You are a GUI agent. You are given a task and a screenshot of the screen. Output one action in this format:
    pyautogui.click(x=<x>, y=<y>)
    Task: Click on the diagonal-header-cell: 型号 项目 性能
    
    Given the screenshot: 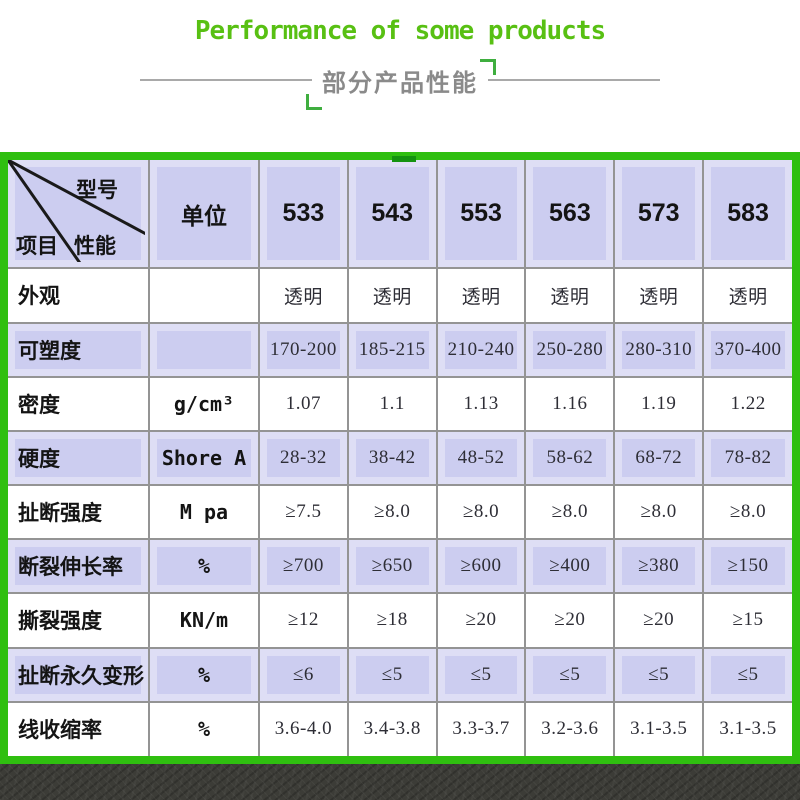 What is the action you would take?
    pyautogui.click(x=78, y=214)
    